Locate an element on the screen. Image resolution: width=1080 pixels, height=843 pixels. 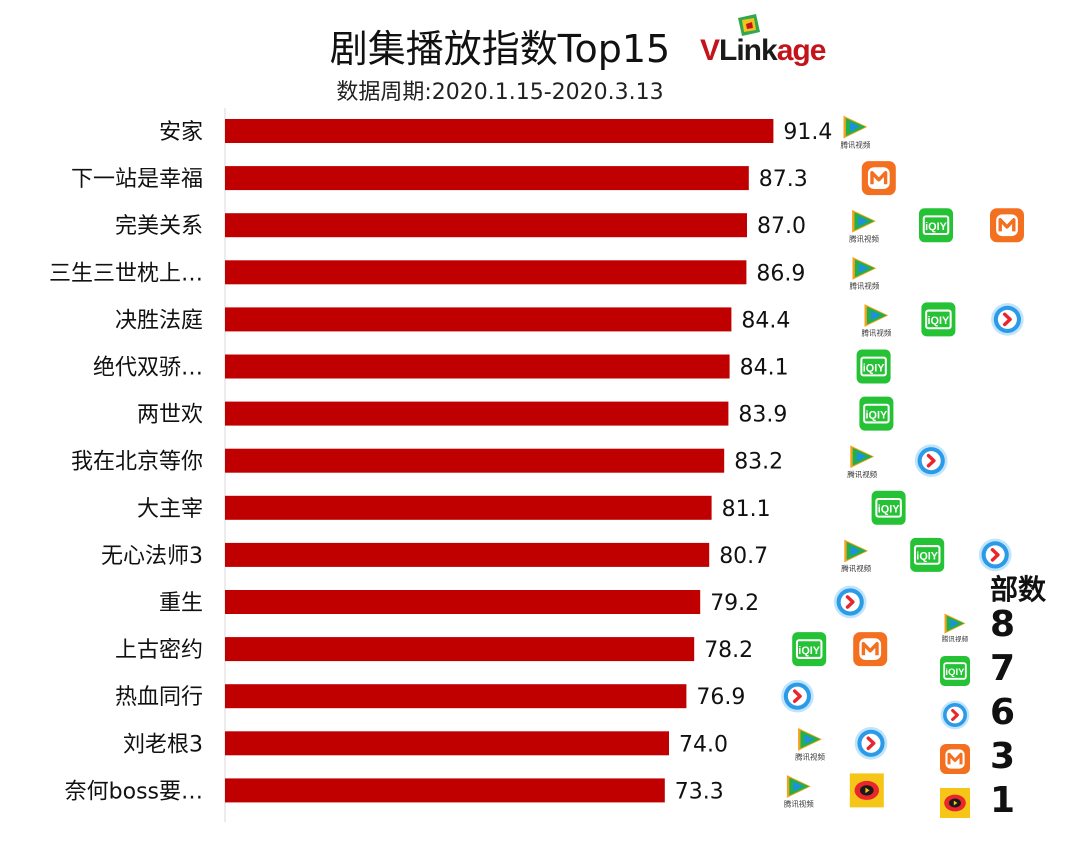
category-label: 热血同行 is located at coordinates (159, 697).